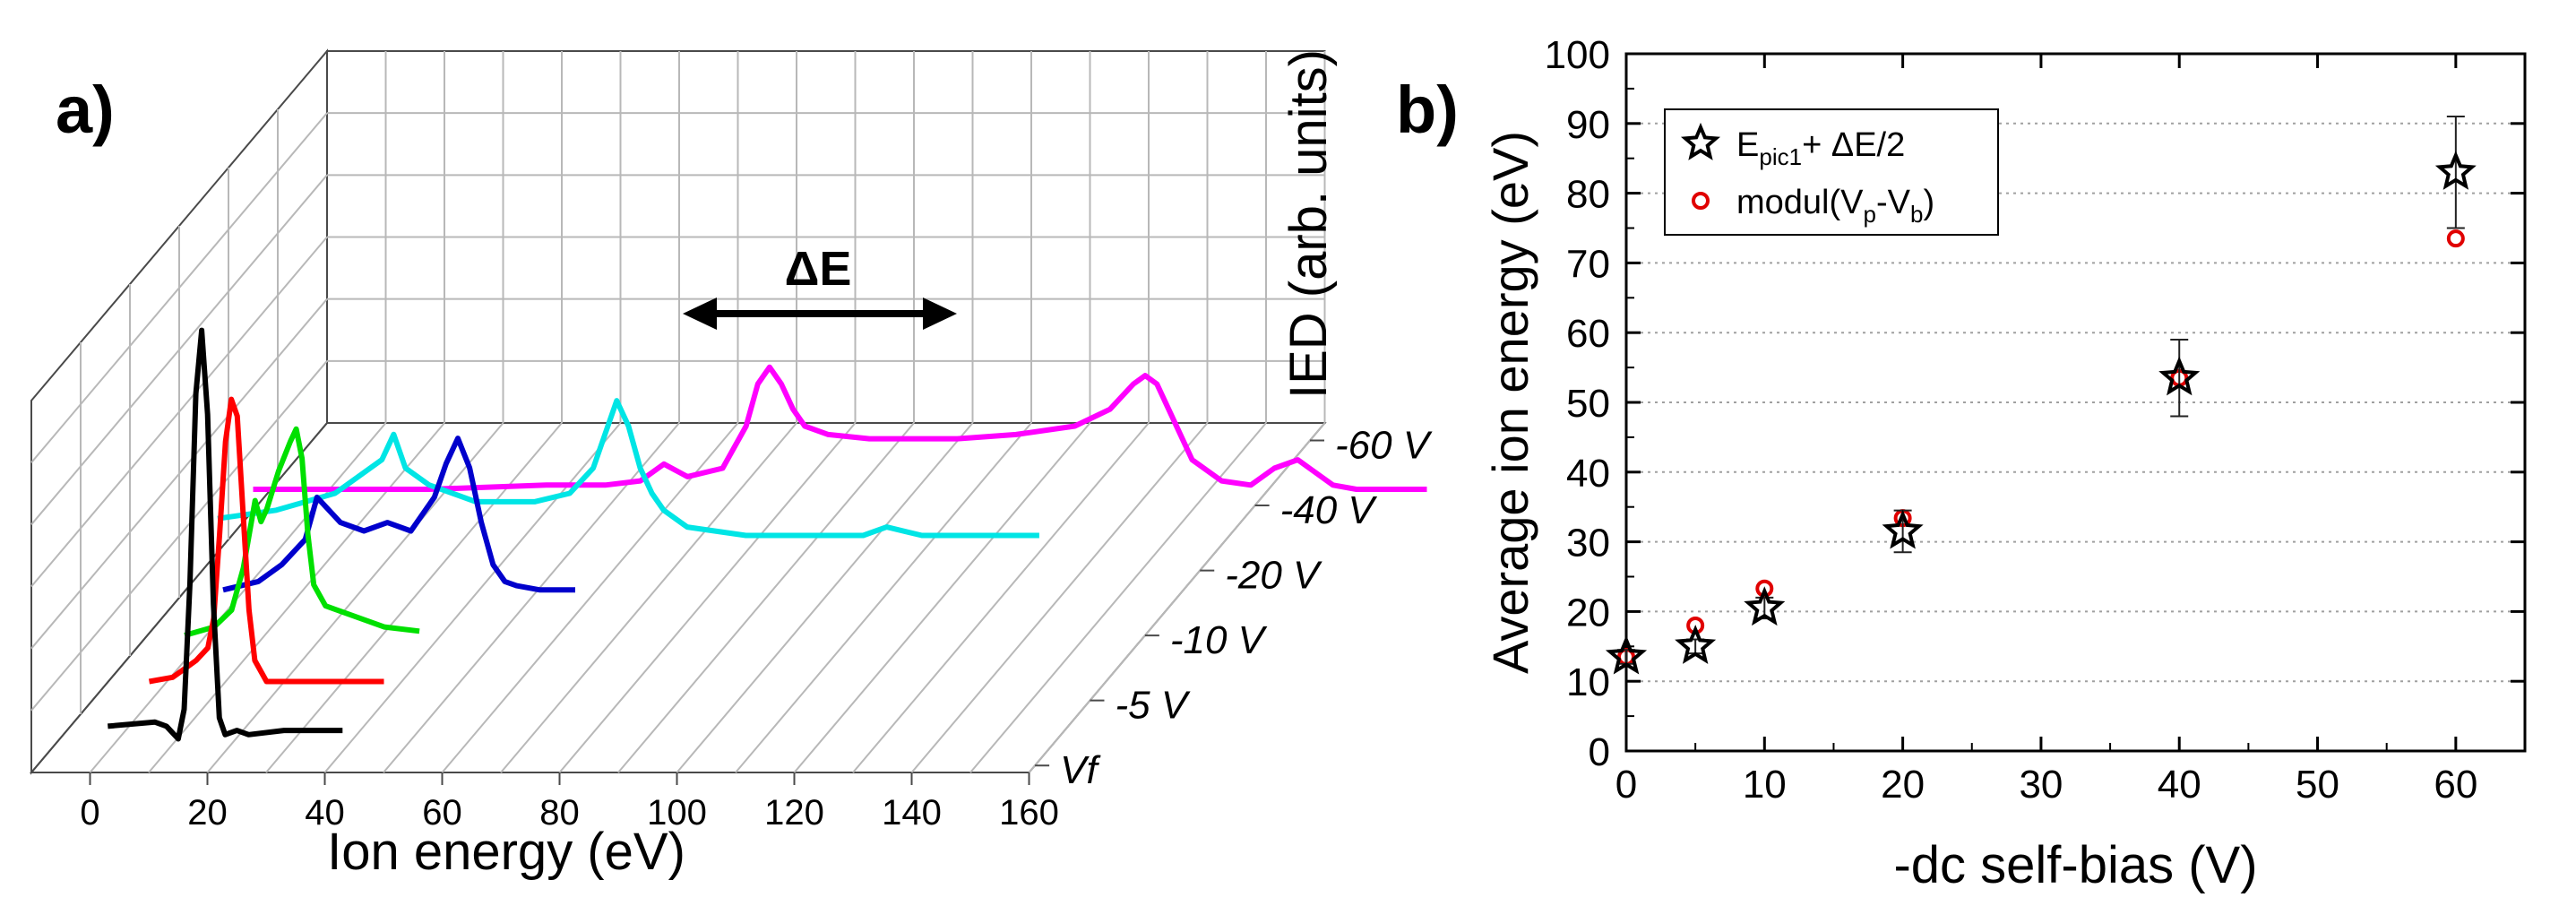 The image size is (2576, 906). What do you see at coordinates (1588, 264) in the screenshot?
I see `y-tick-label: 70` at bounding box center [1588, 264].